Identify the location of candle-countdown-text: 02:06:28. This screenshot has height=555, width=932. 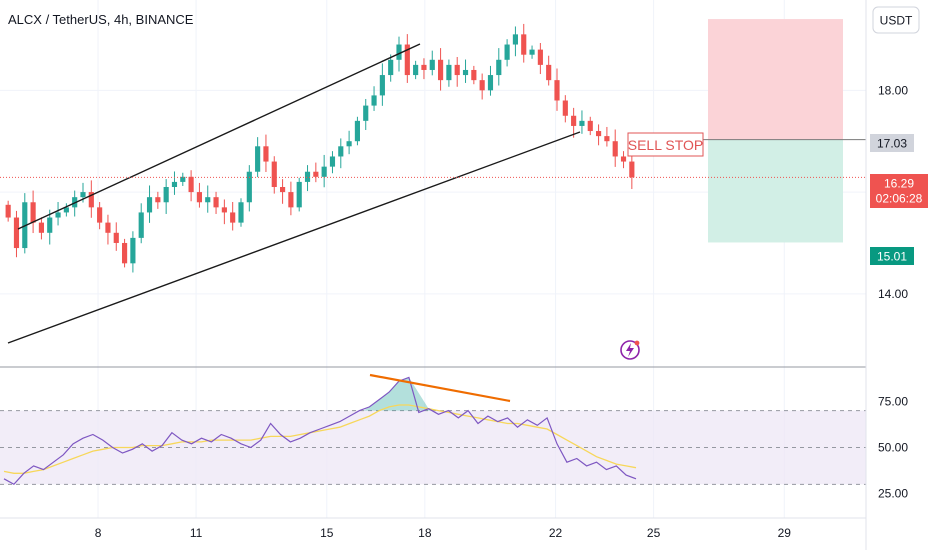
(899, 199).